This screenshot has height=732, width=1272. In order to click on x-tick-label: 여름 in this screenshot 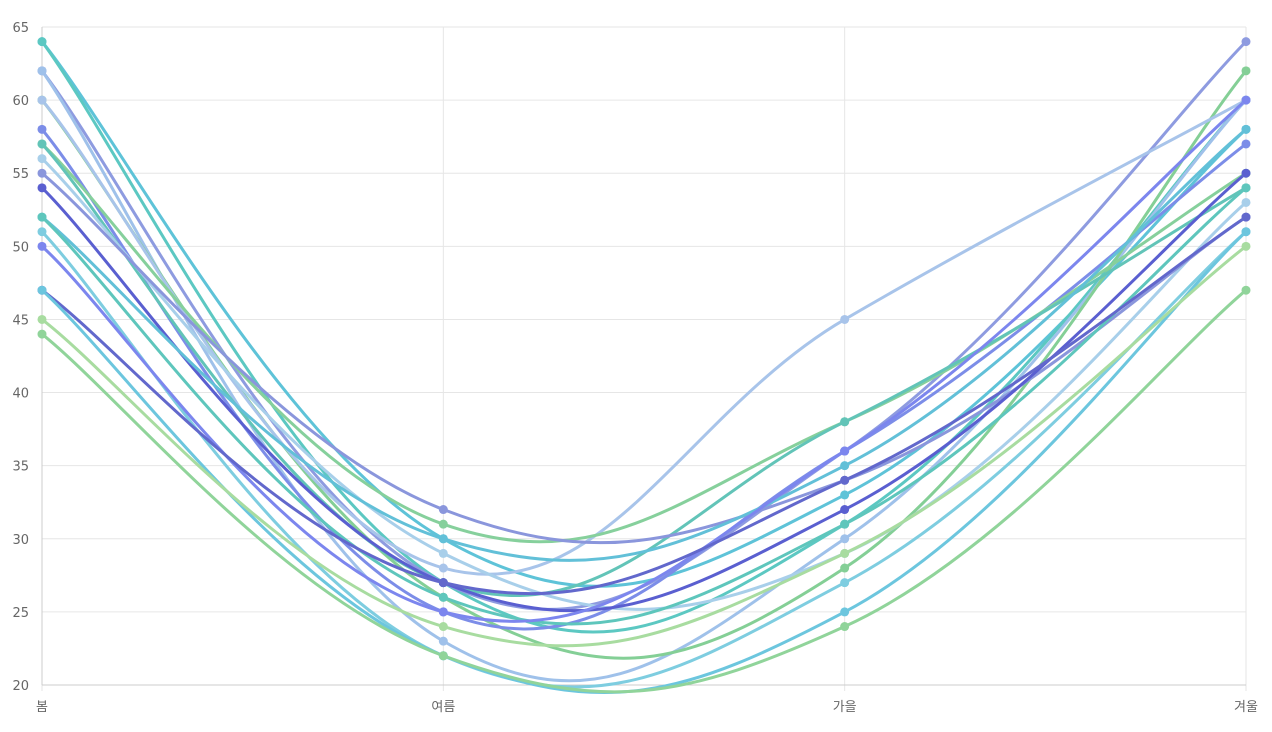, I will do `click(443, 707)`.